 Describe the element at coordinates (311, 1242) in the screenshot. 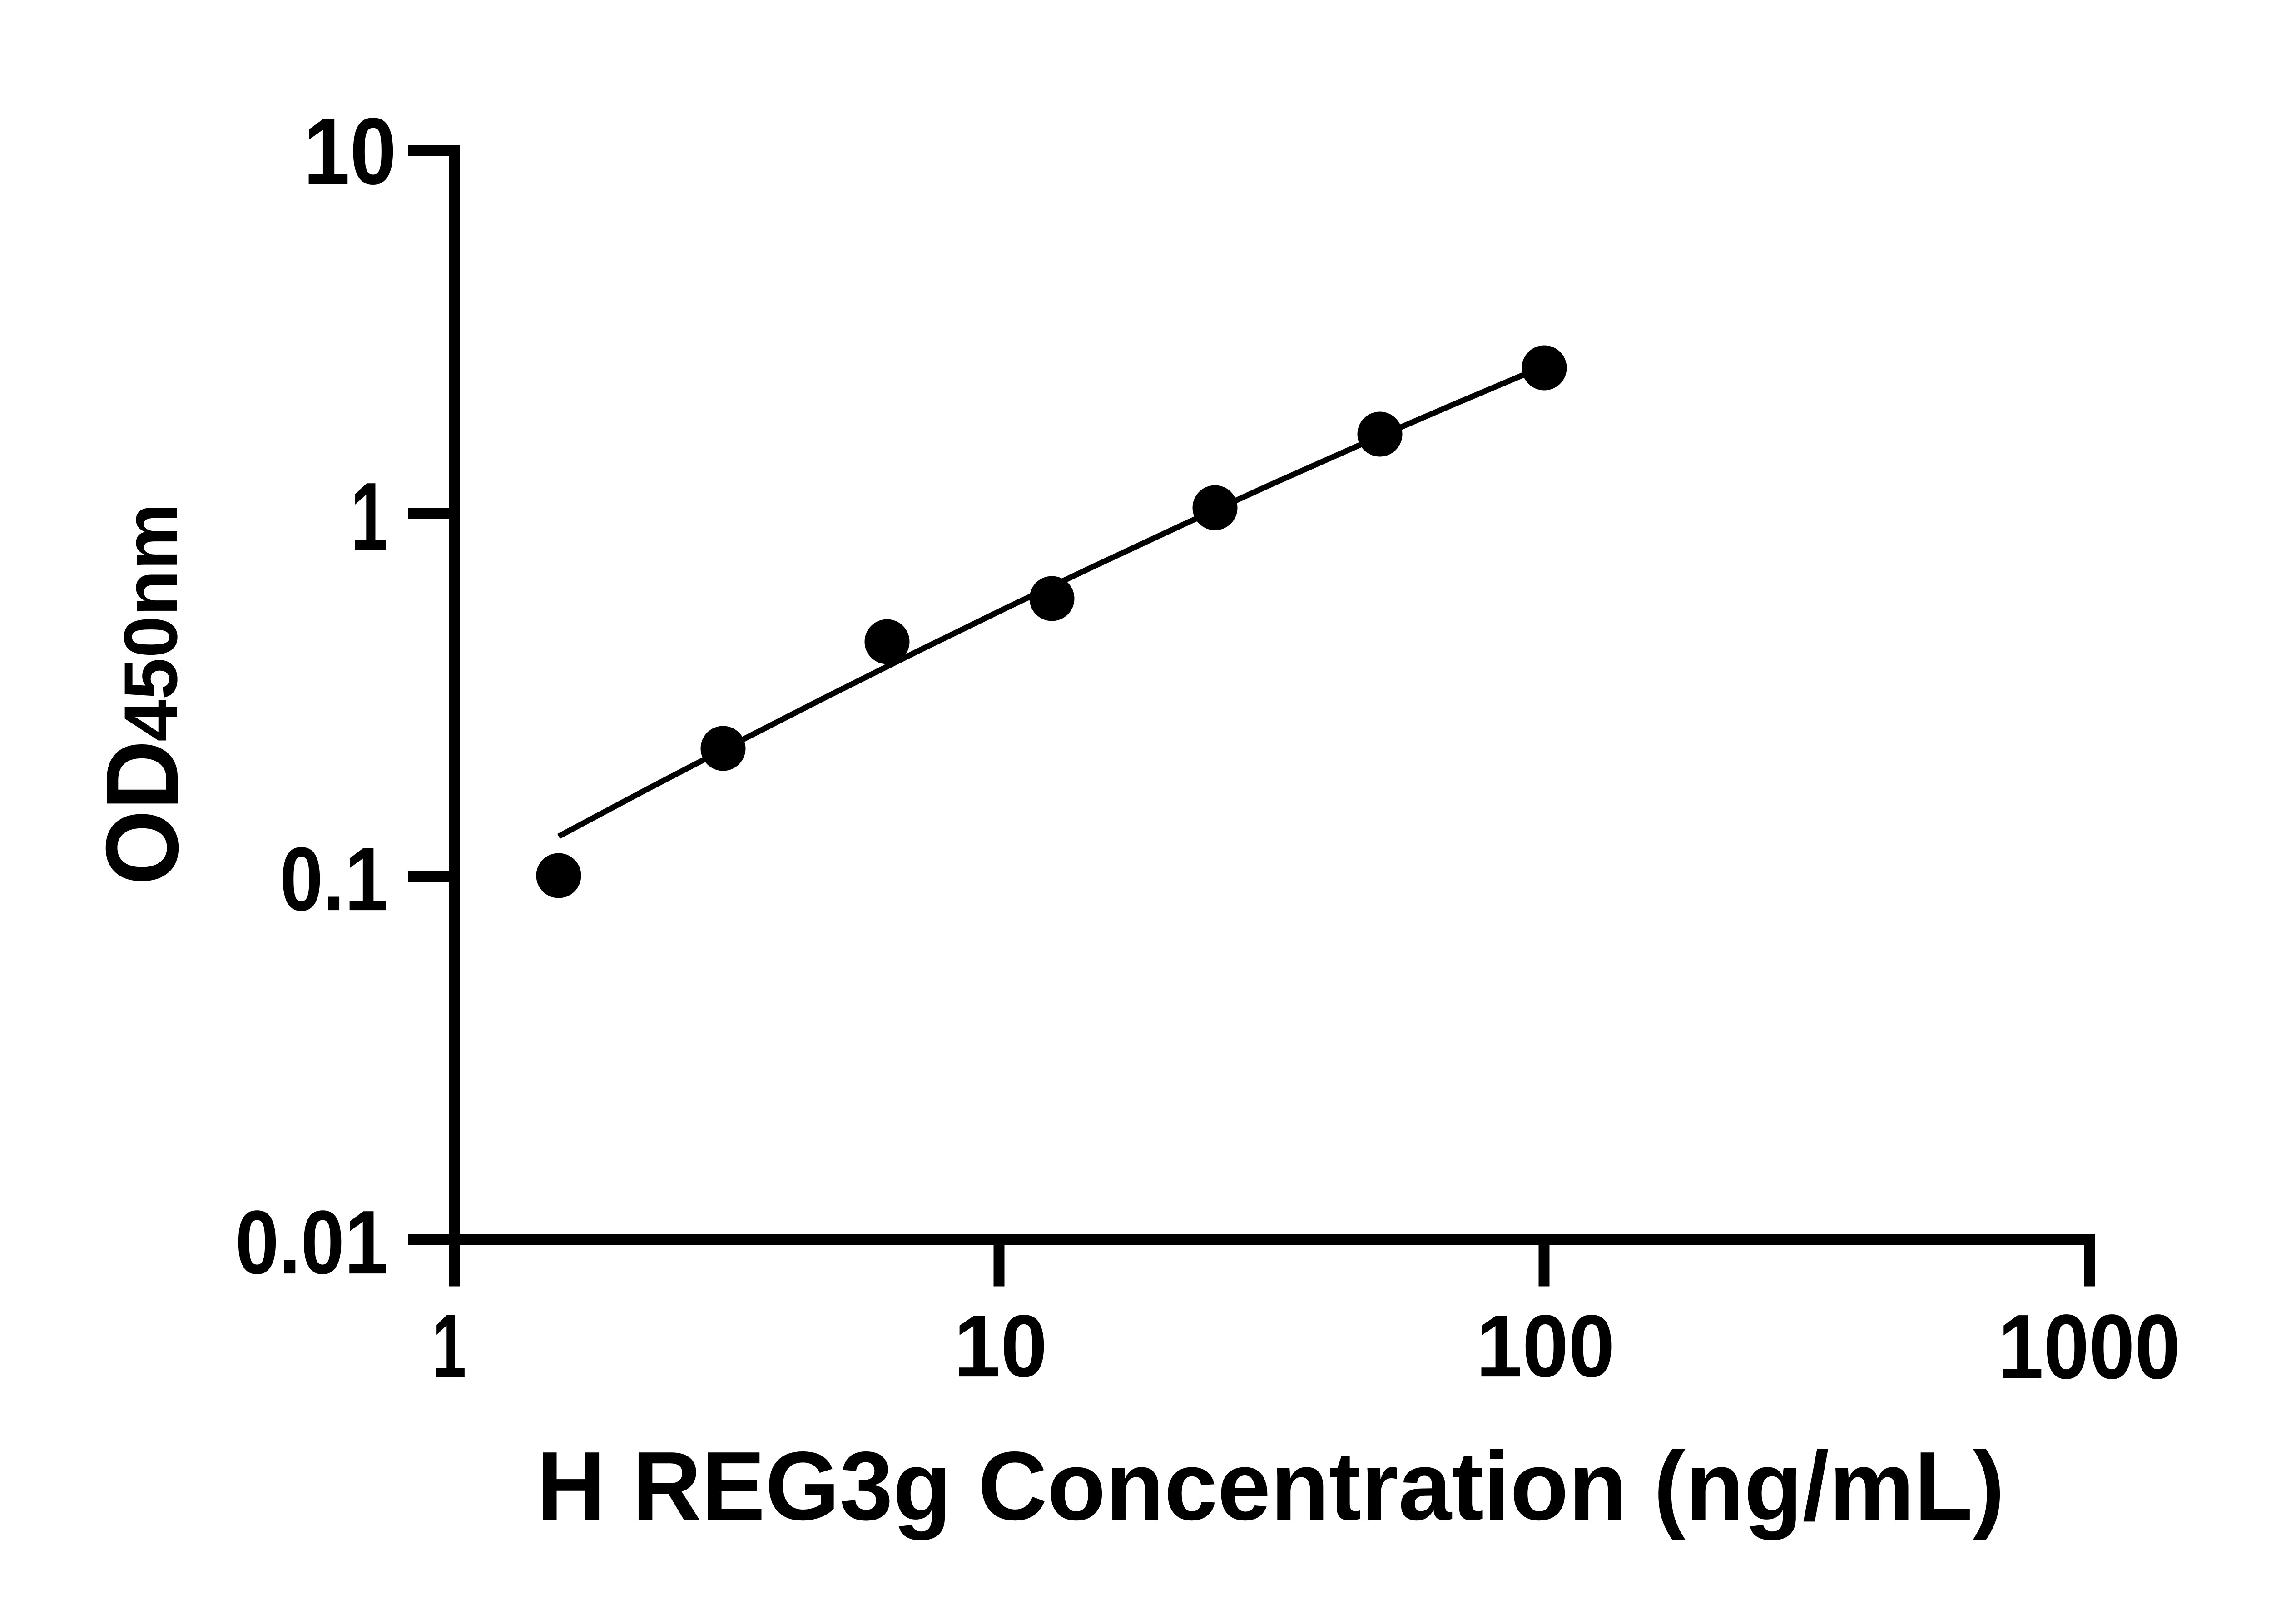

I see `svg-text: 0.01` at that location.